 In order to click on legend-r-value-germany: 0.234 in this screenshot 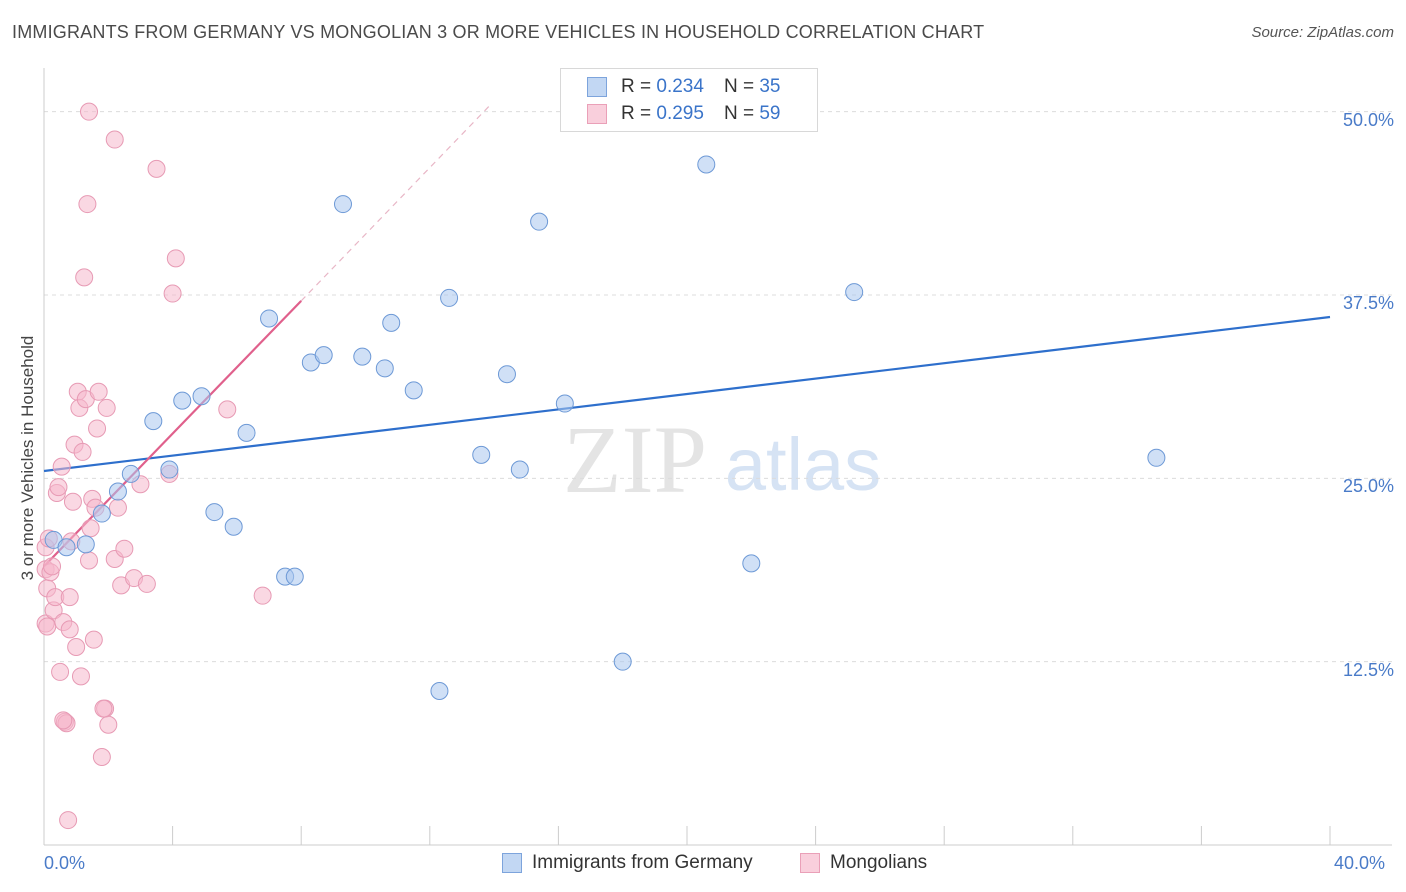, I will do `click(680, 86)`.